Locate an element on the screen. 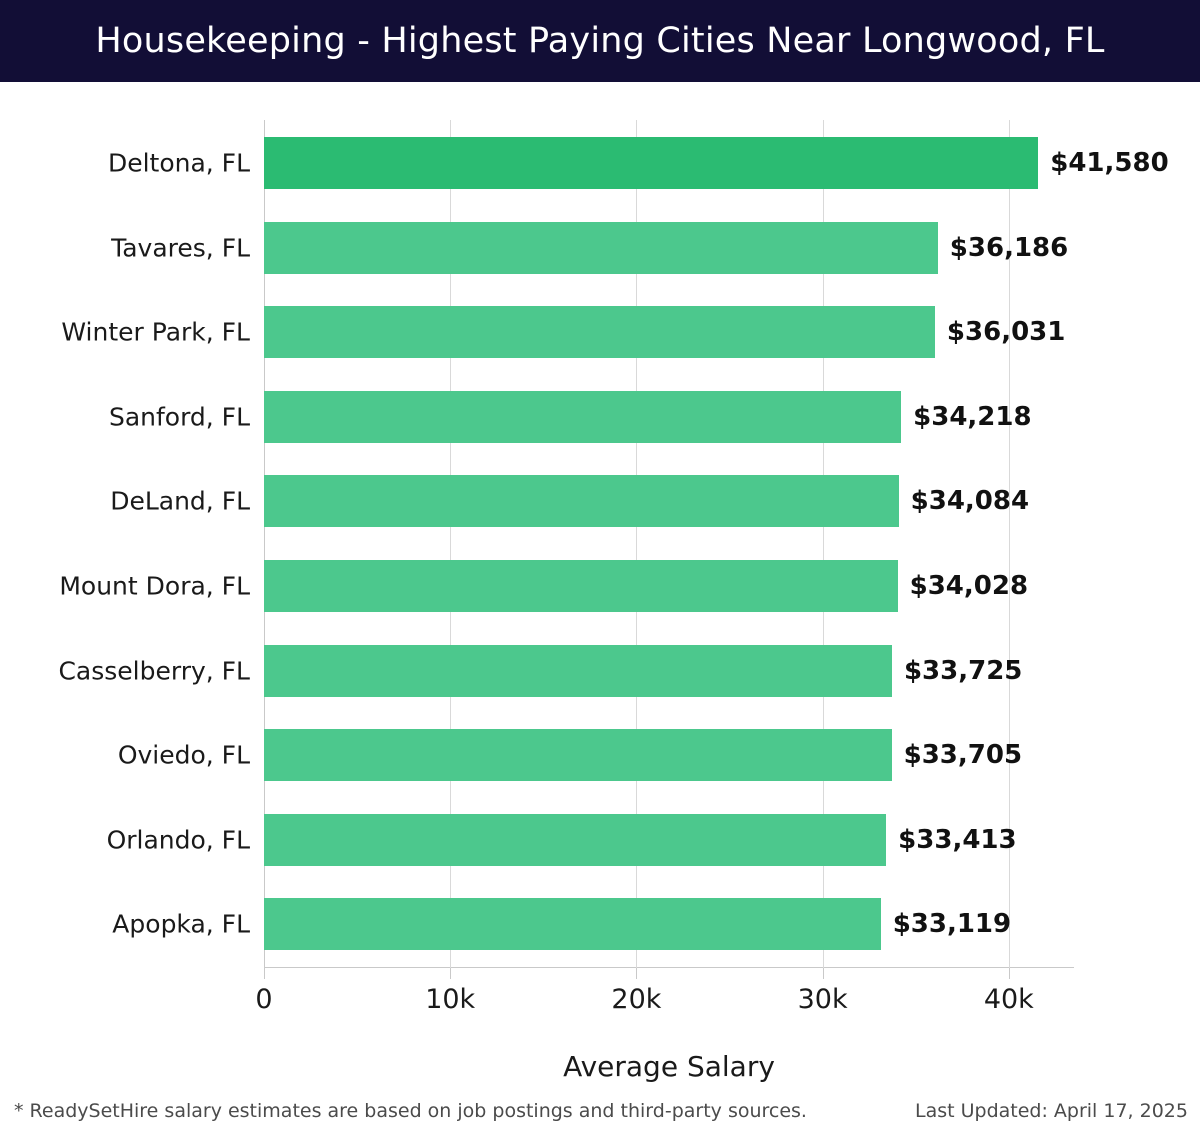  category-label-wrap: DeLand, FL is located at coordinates (127, 501).